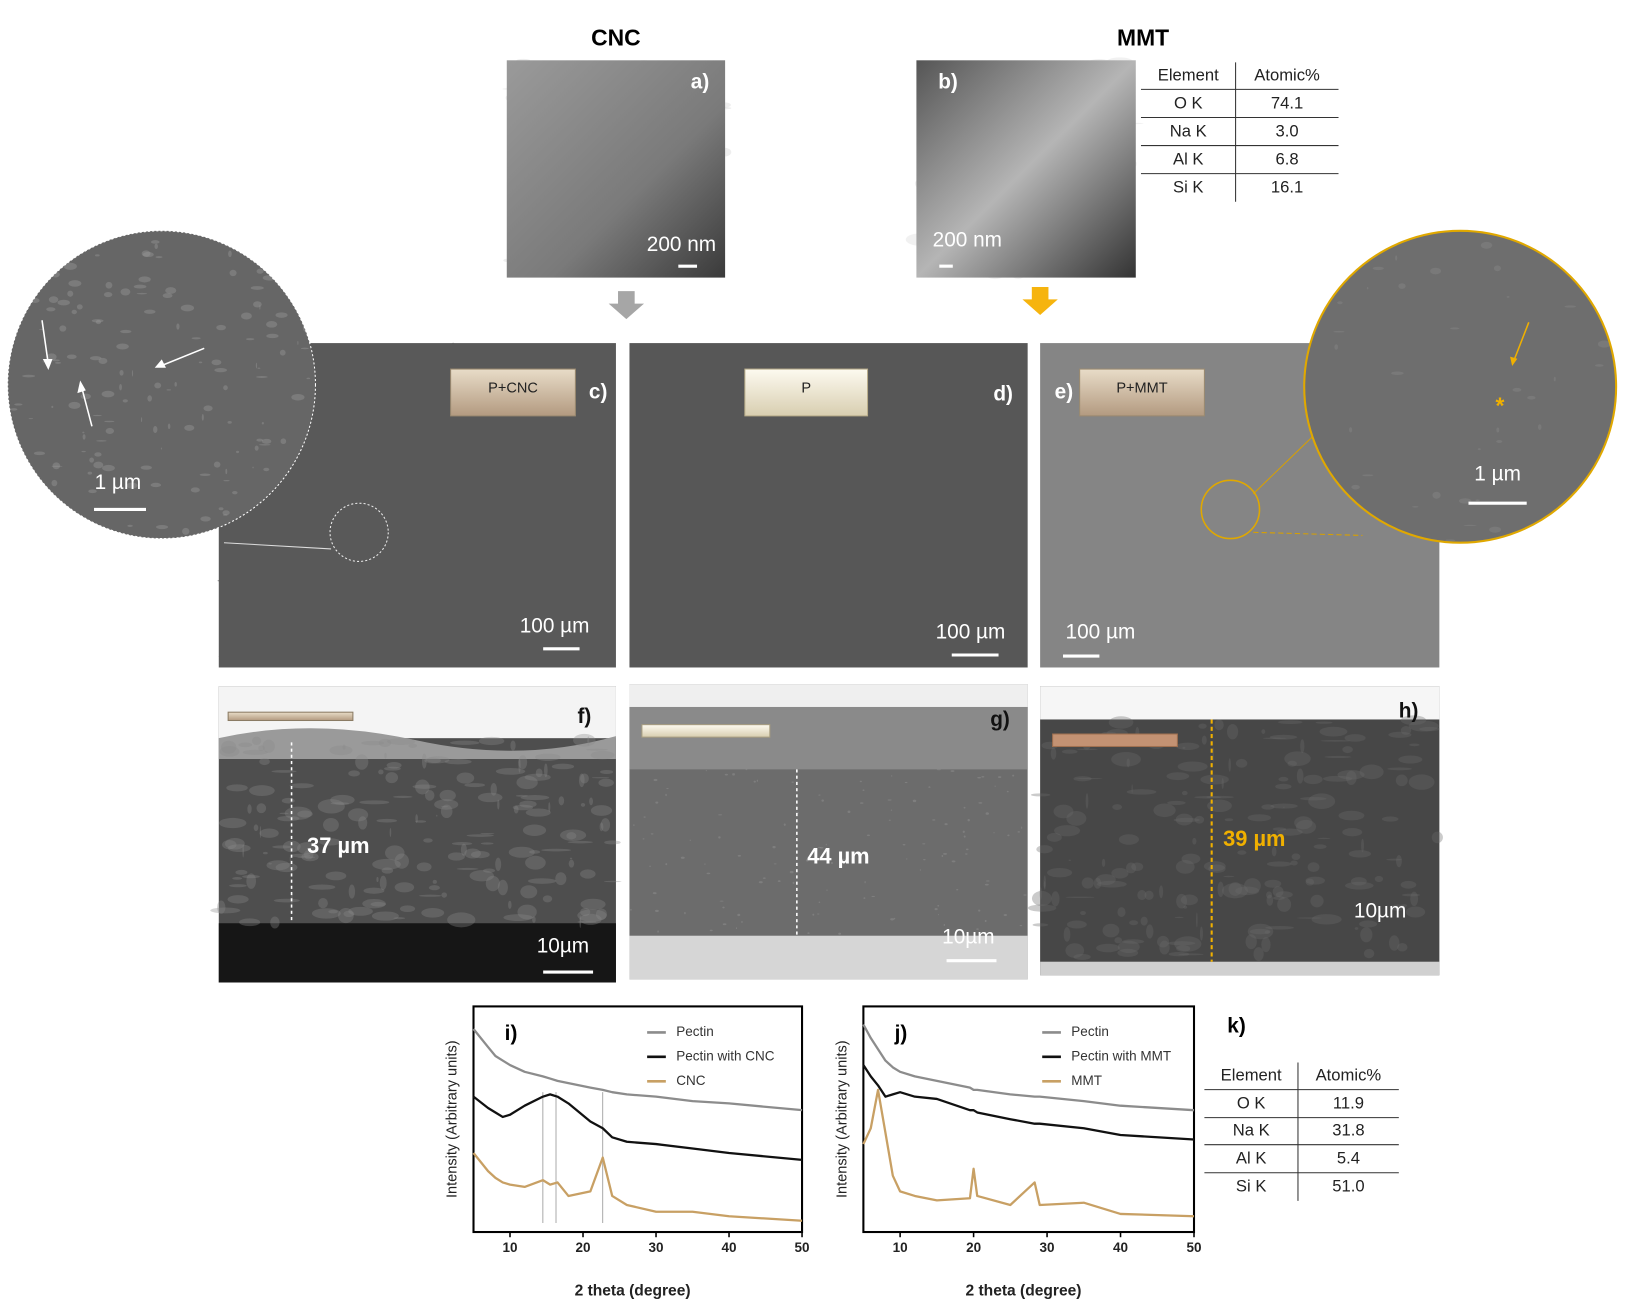  I want to click on sample-badge, so click(290, 716).